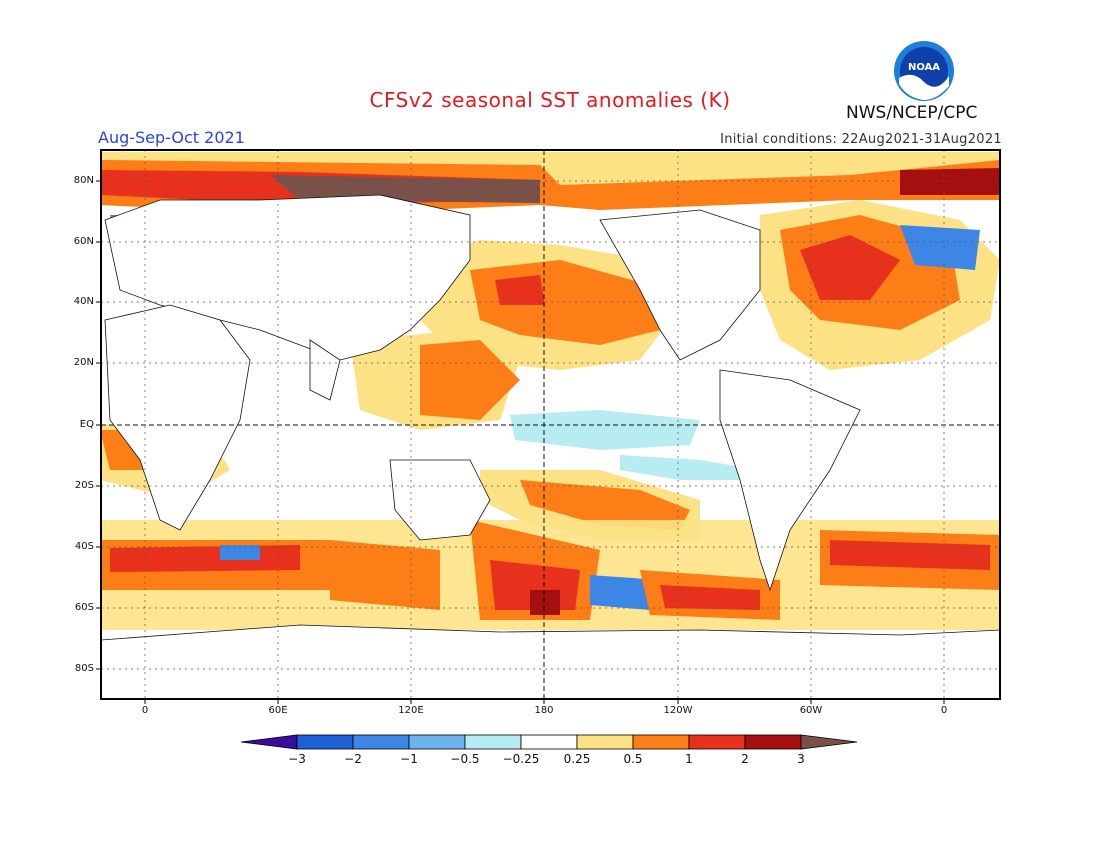 The width and height of the screenshot is (1100, 850). What do you see at coordinates (680, 285) in the screenshot?
I see `north-america` at bounding box center [680, 285].